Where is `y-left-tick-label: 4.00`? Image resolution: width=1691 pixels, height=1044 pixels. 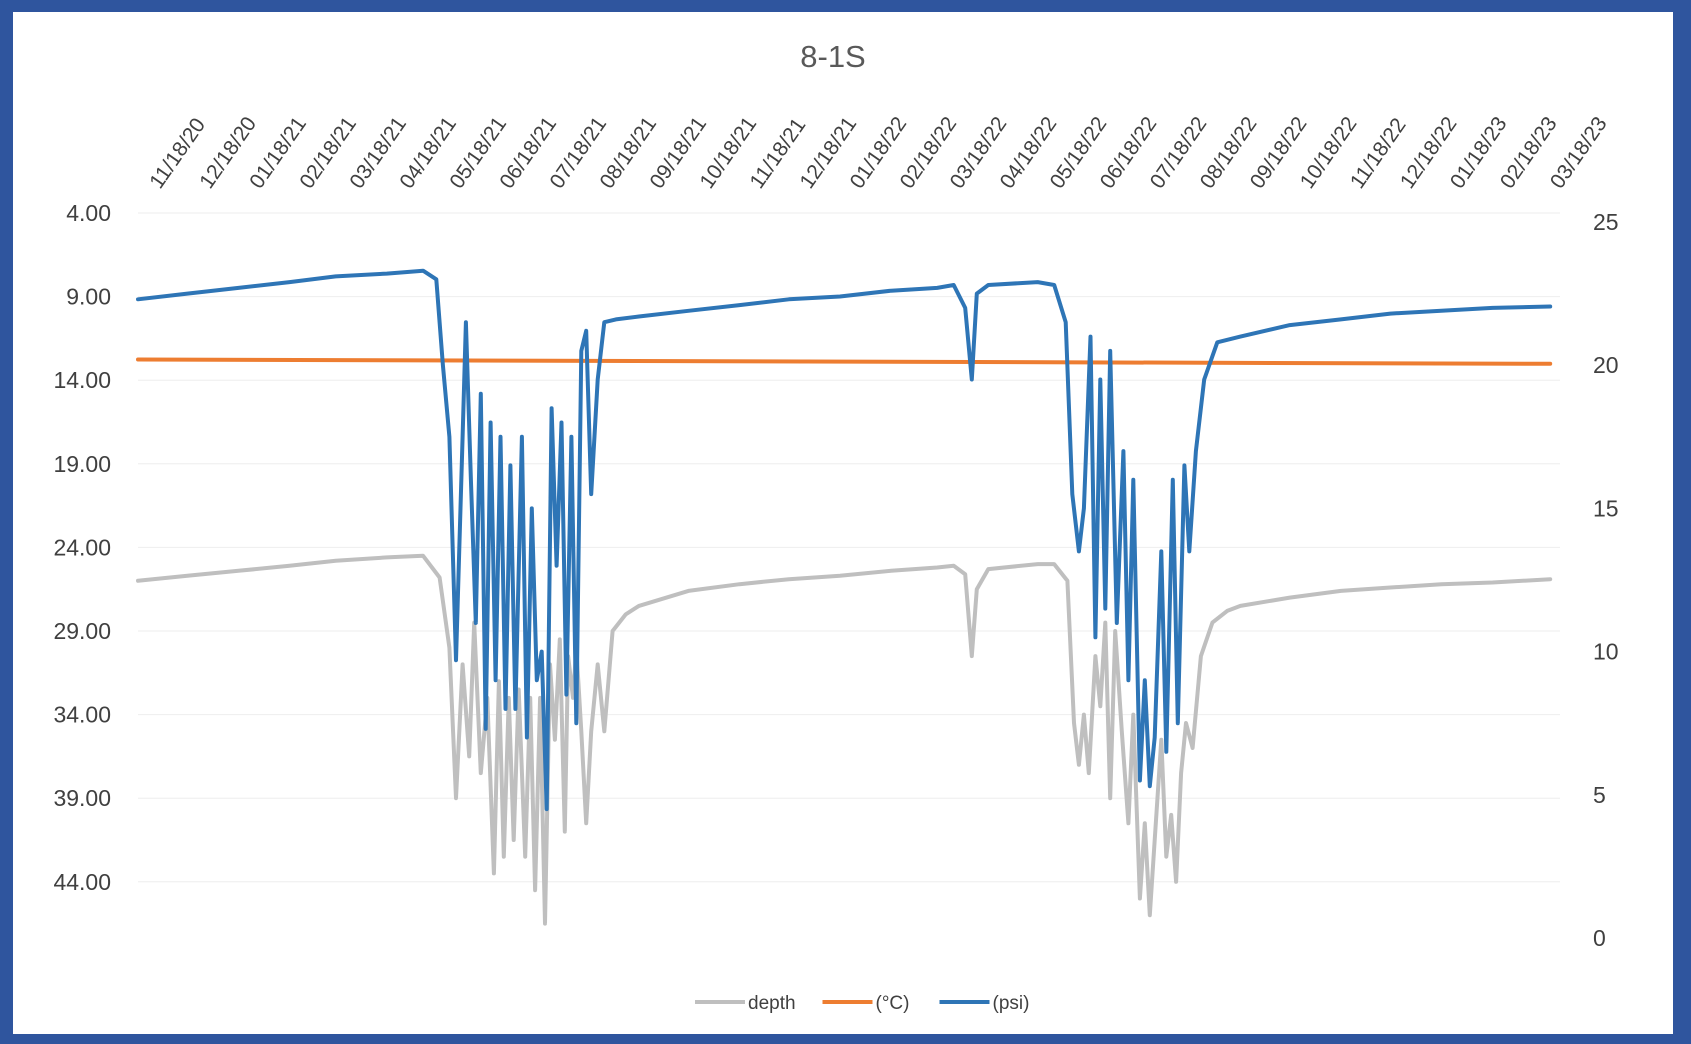 y-left-tick-label: 4.00 is located at coordinates (88, 213).